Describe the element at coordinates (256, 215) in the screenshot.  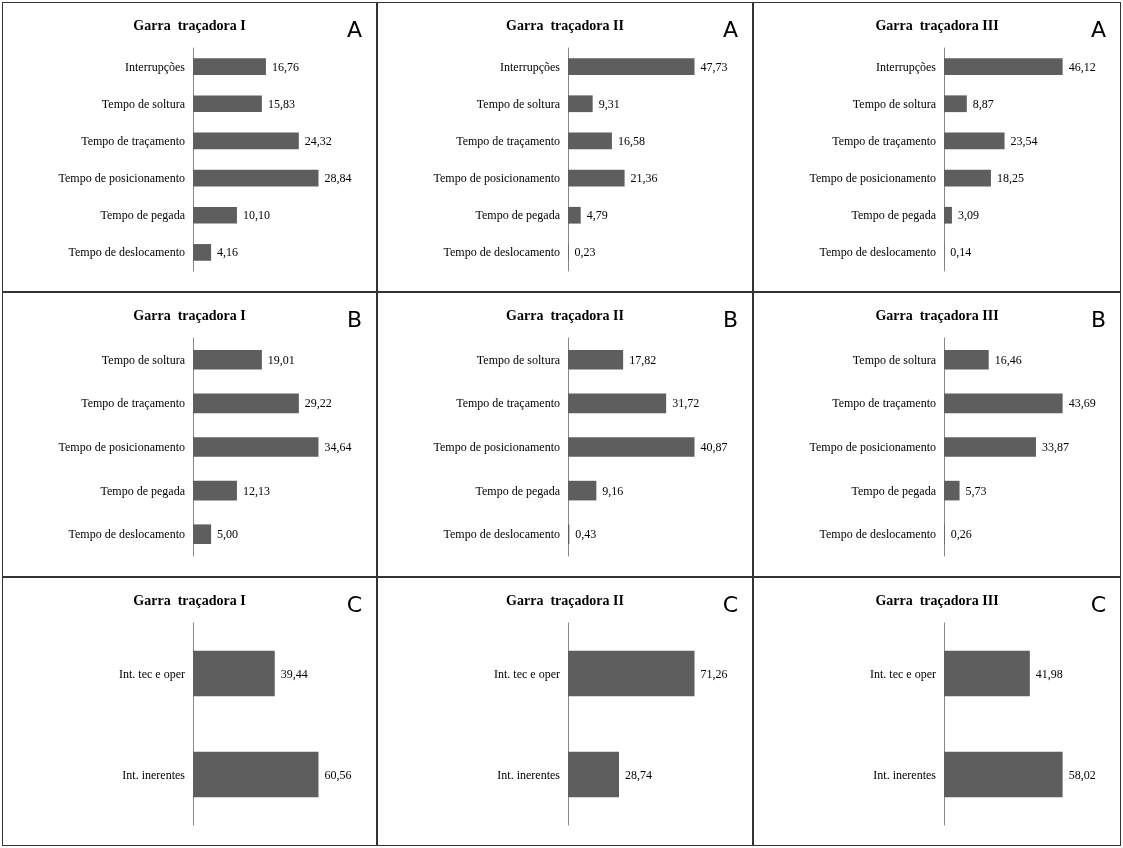
I see `data-label: 10,10` at that location.